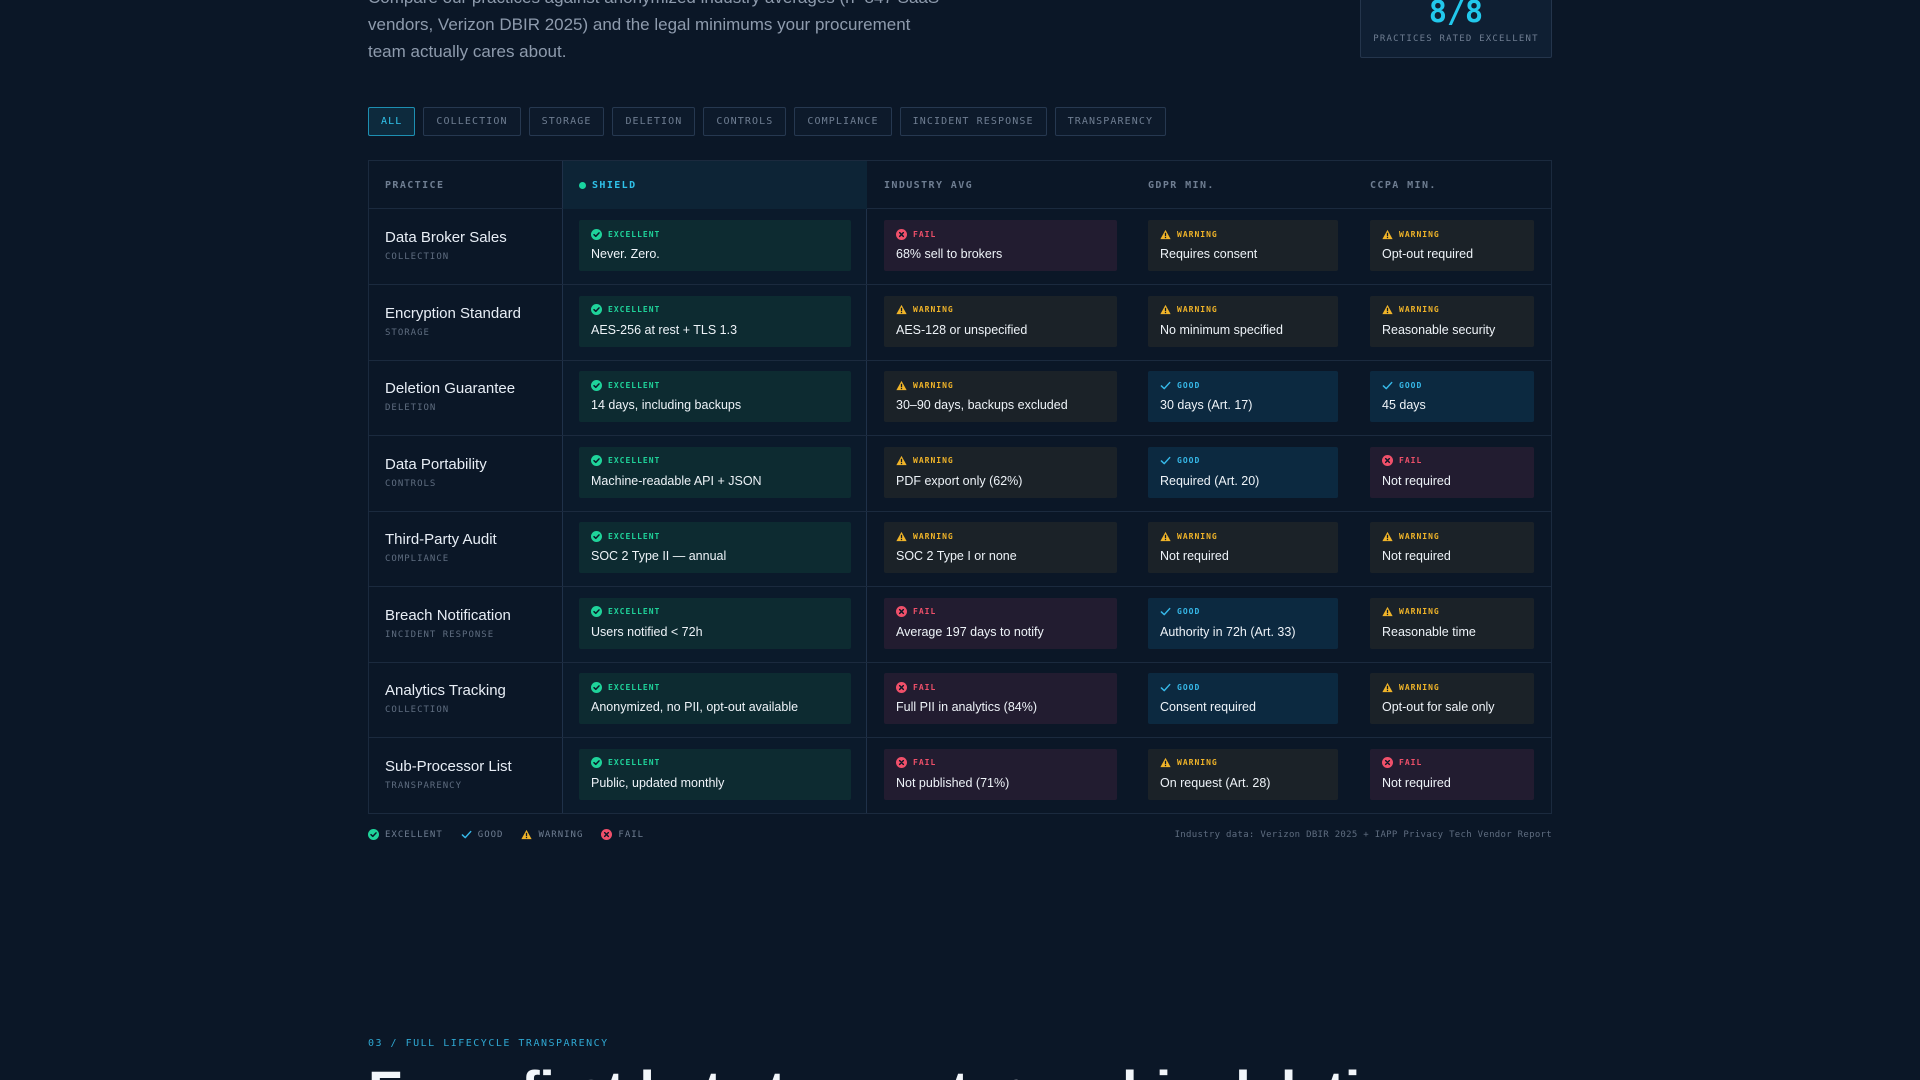 The width and height of the screenshot is (1920, 1080). I want to click on legend-label: WARNING, so click(561, 834).